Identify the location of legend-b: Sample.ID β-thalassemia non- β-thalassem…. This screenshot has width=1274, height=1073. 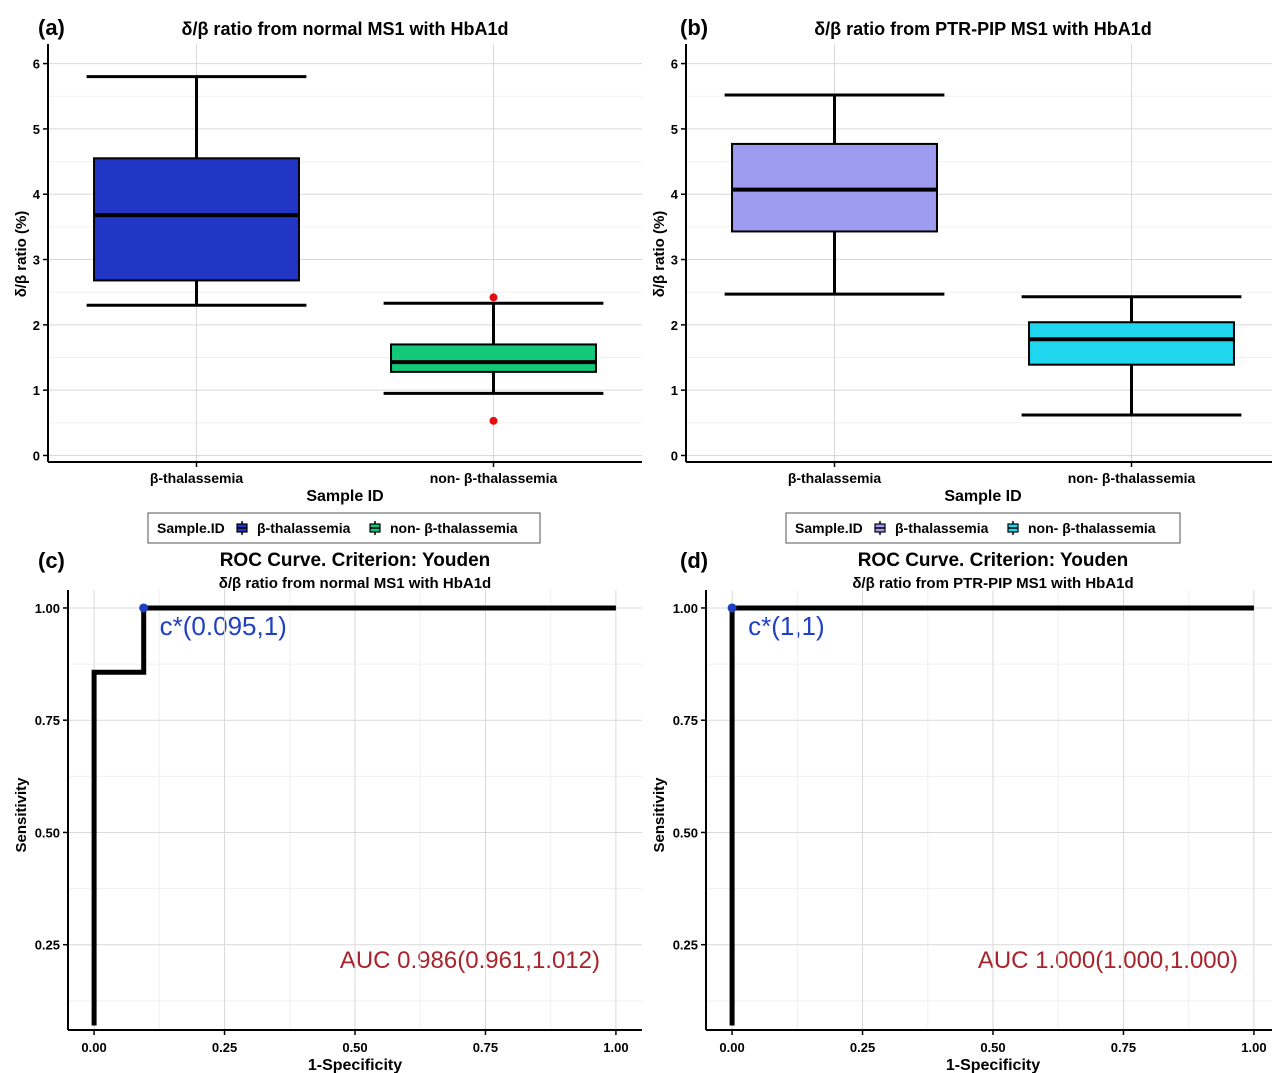
(983, 528).